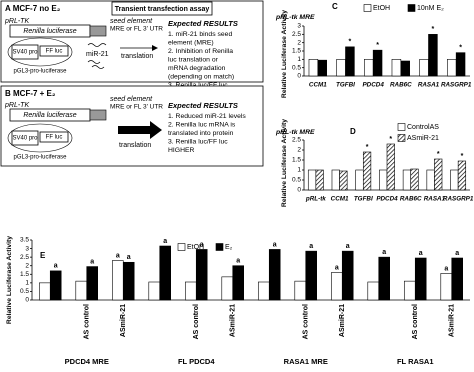  Describe the element at coordinates (135, 145) in the screenshot. I see `arrow-label: translation` at that location.